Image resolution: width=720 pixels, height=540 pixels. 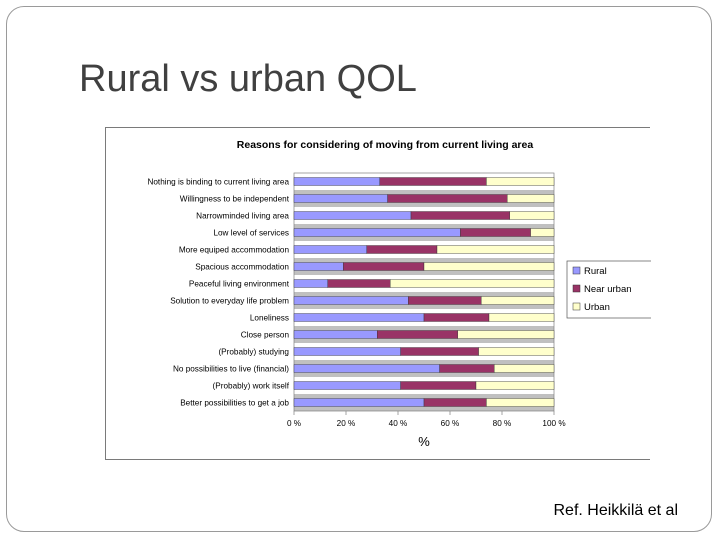 I want to click on x-tick-label: 60 %, so click(x=450, y=423).